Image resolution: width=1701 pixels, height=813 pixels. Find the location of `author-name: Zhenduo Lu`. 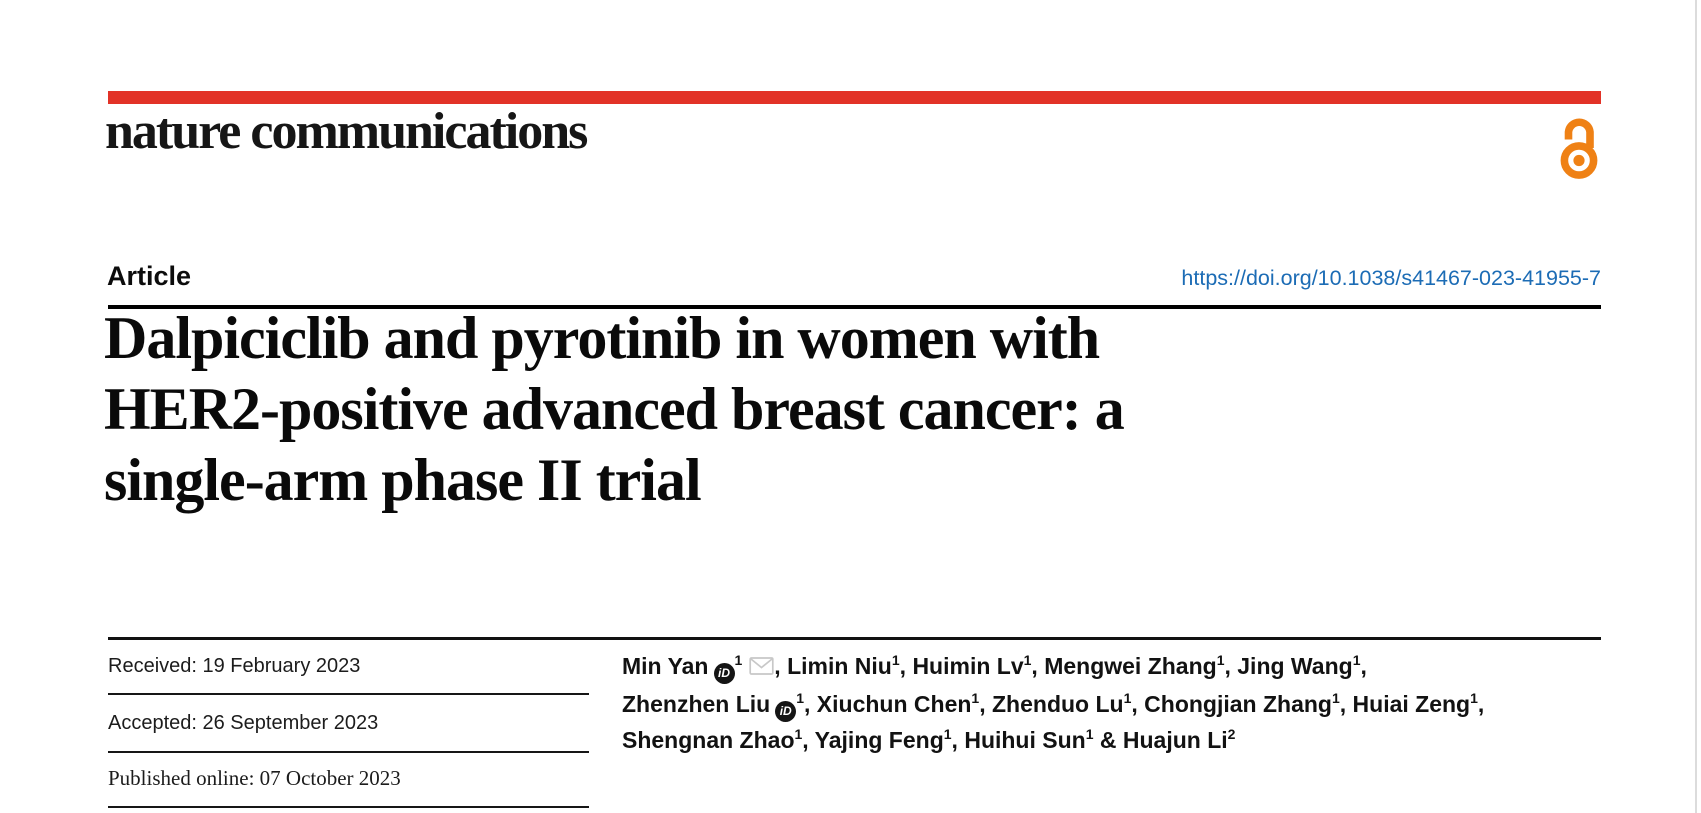

author-name: Zhenduo Lu is located at coordinates (1058, 704).